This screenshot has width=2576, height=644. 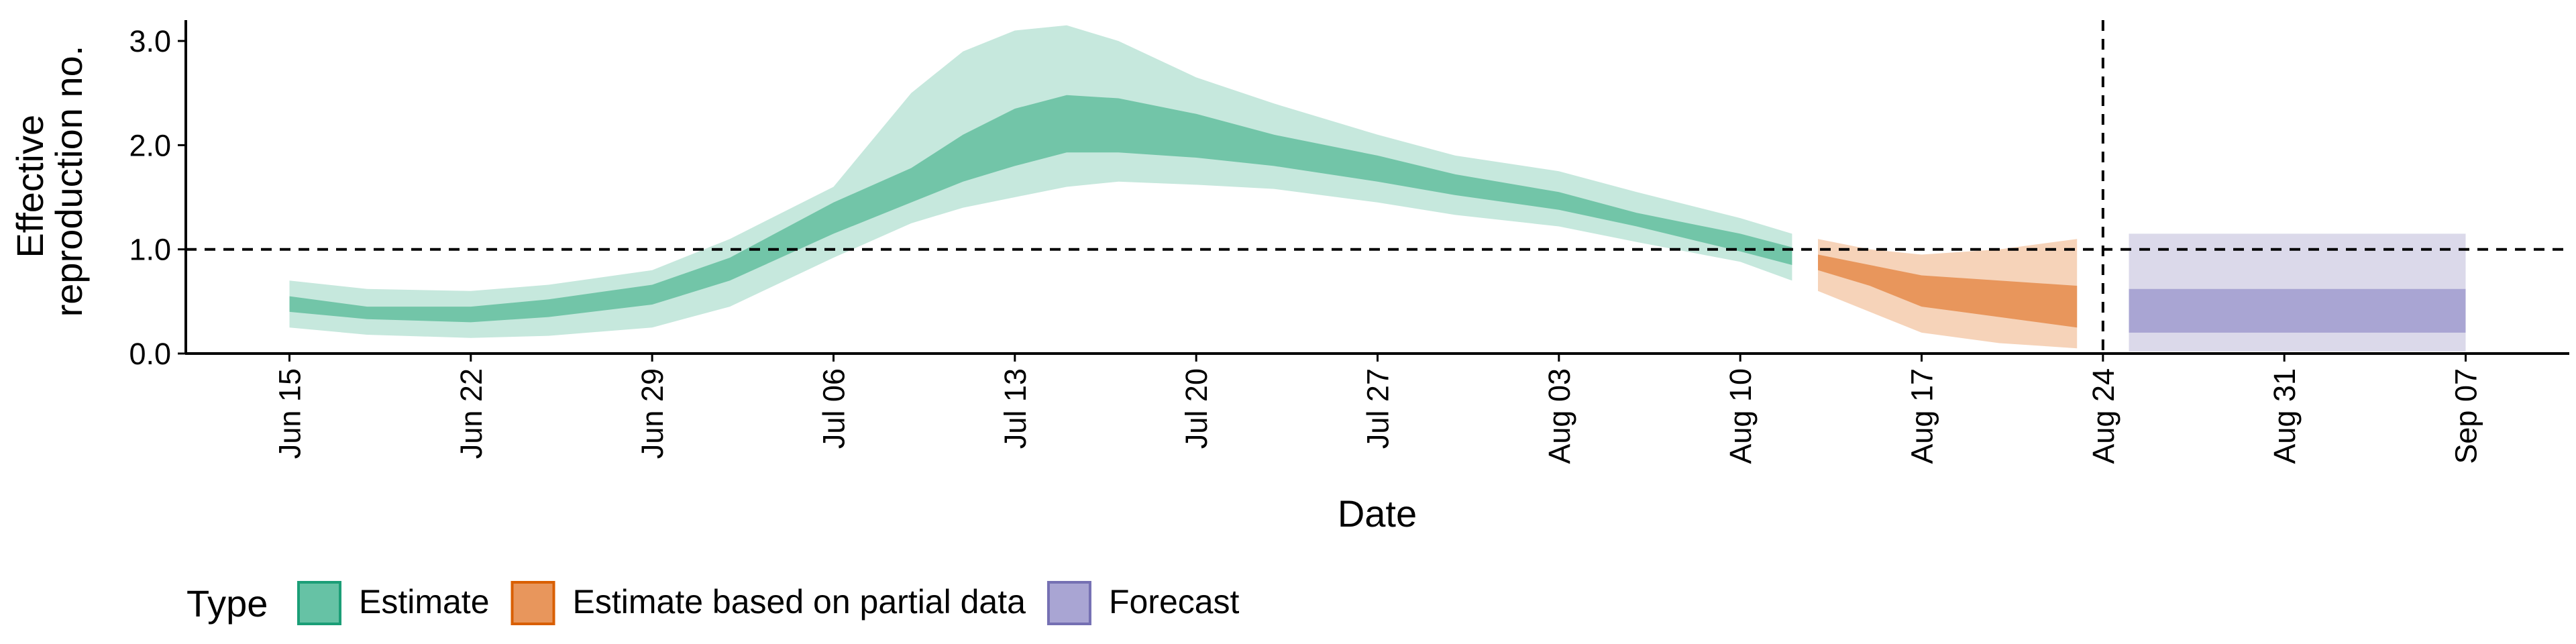 What do you see at coordinates (290, 413) in the screenshot?
I see `x-tick-label: Jun 15` at bounding box center [290, 413].